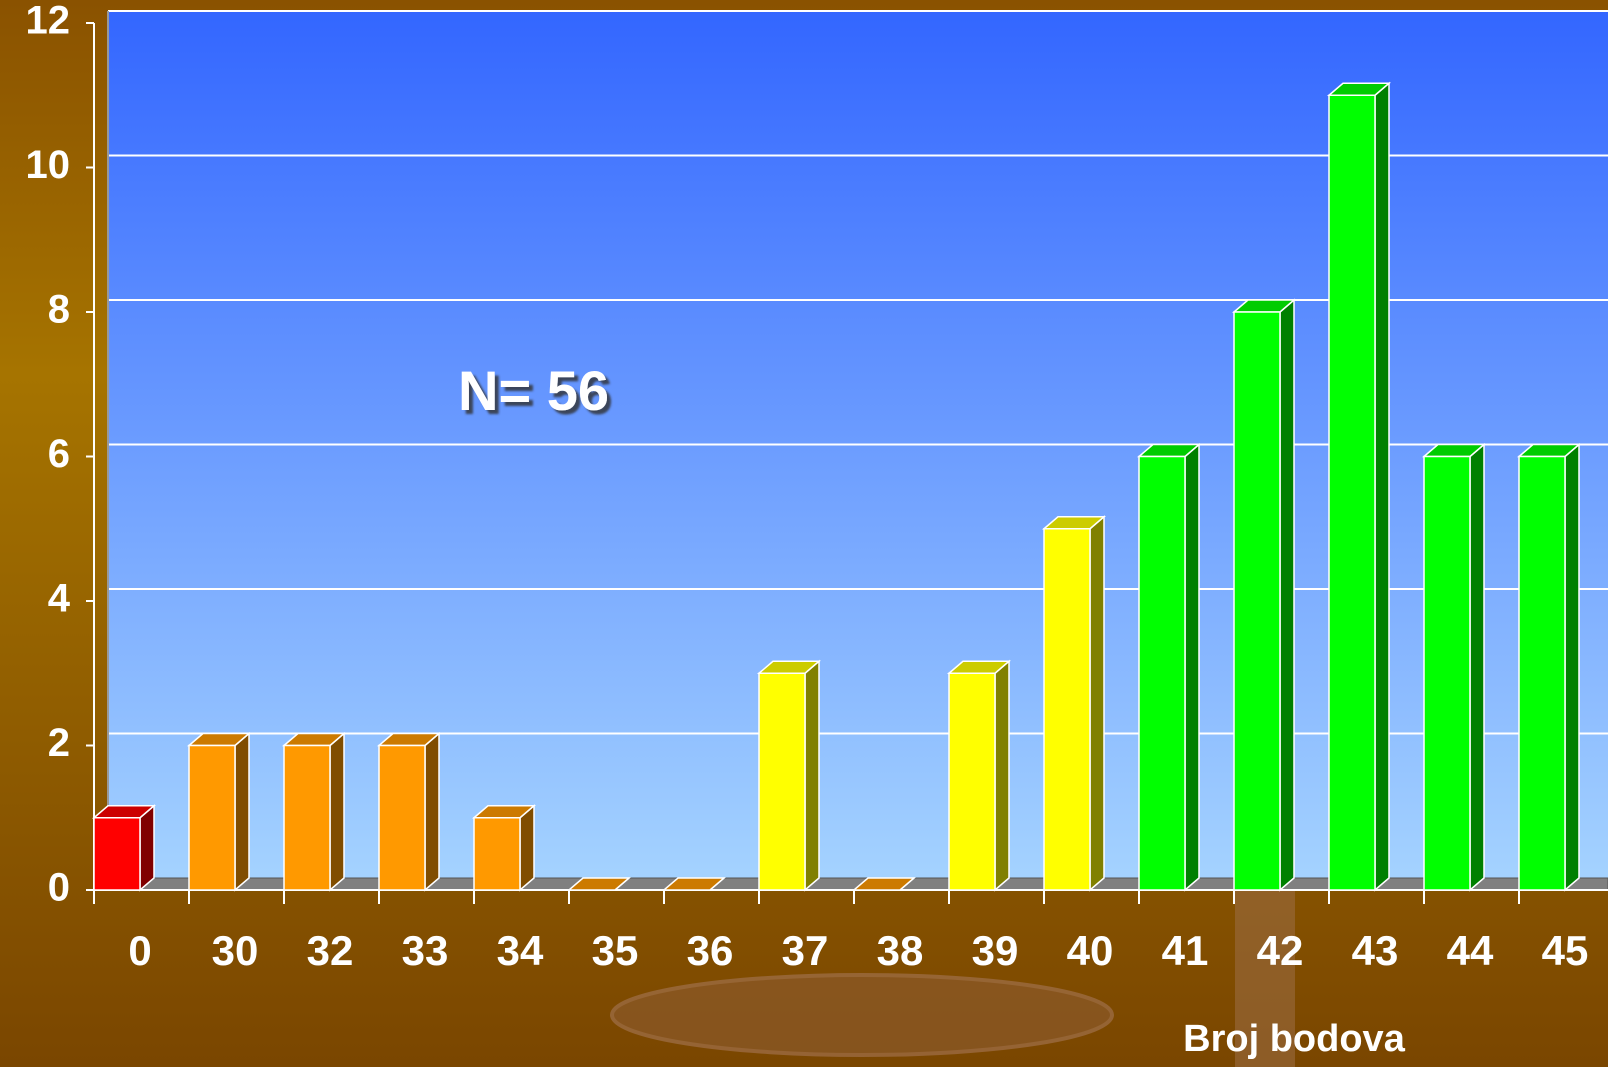 The width and height of the screenshot is (1608, 1067). Describe the element at coordinates (1185, 950) in the screenshot. I see `x-tick-label: 41` at that location.